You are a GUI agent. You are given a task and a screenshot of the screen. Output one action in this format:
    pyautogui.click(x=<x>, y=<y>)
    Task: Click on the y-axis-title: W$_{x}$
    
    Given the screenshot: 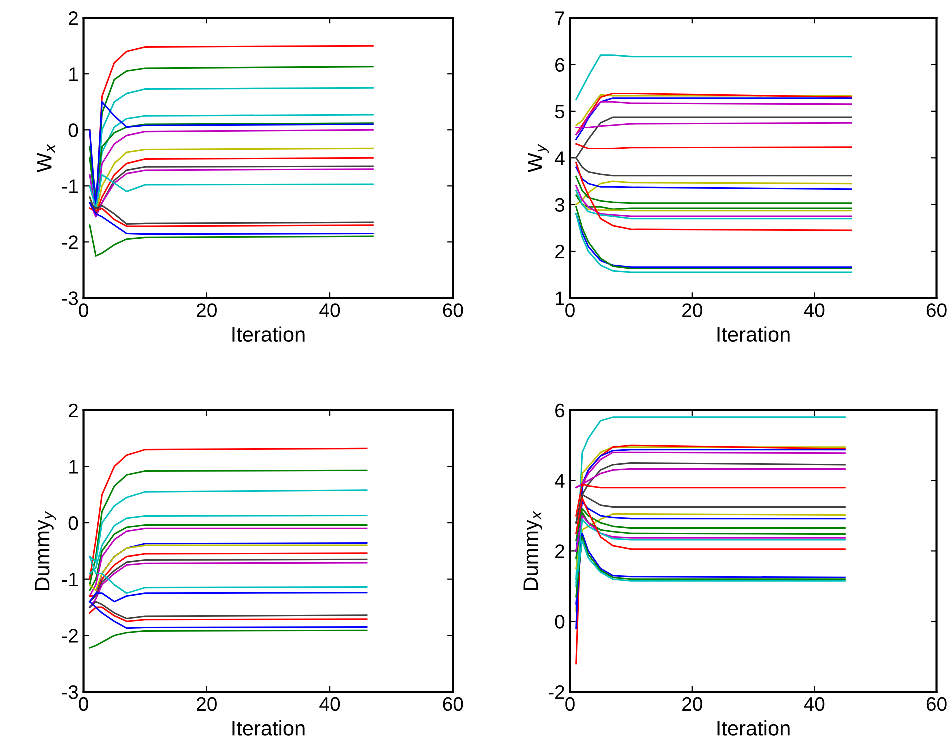 What is the action you would take?
    pyautogui.click(x=46, y=158)
    